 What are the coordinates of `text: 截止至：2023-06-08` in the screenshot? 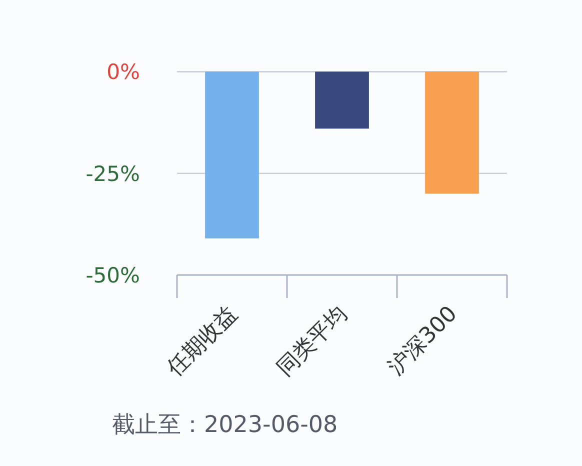 It's located at (225, 425).